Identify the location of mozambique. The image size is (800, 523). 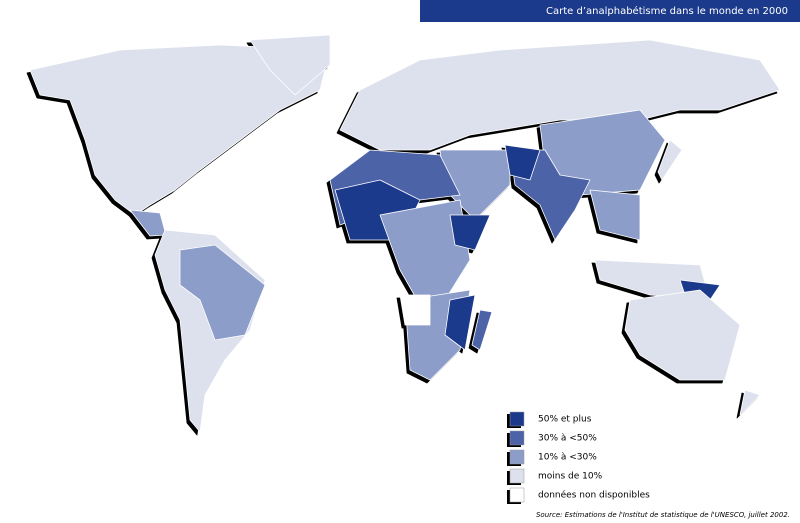
(460, 322).